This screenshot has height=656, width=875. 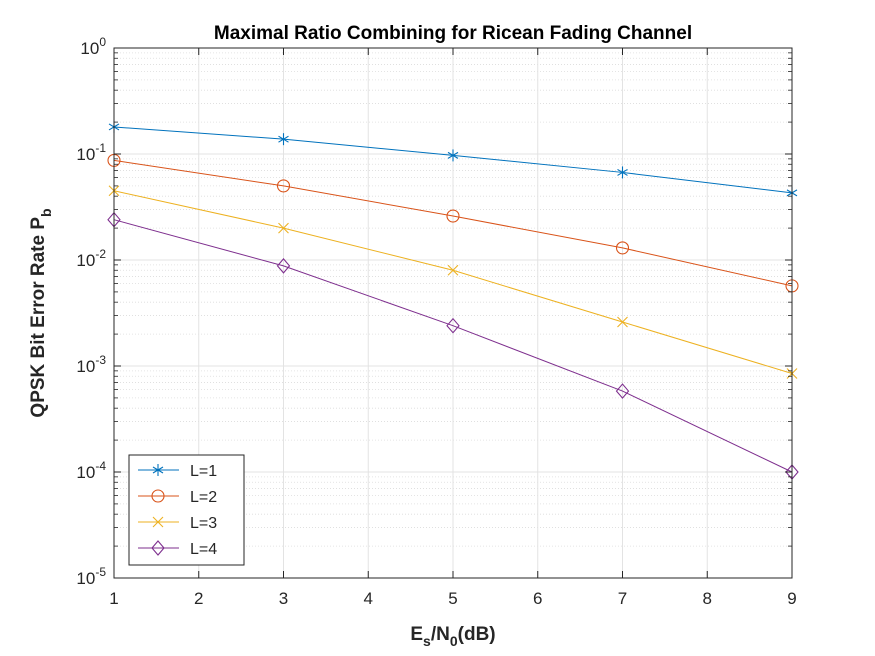 What do you see at coordinates (452, 598) in the screenshot?
I see `x-tick-label: 5` at bounding box center [452, 598].